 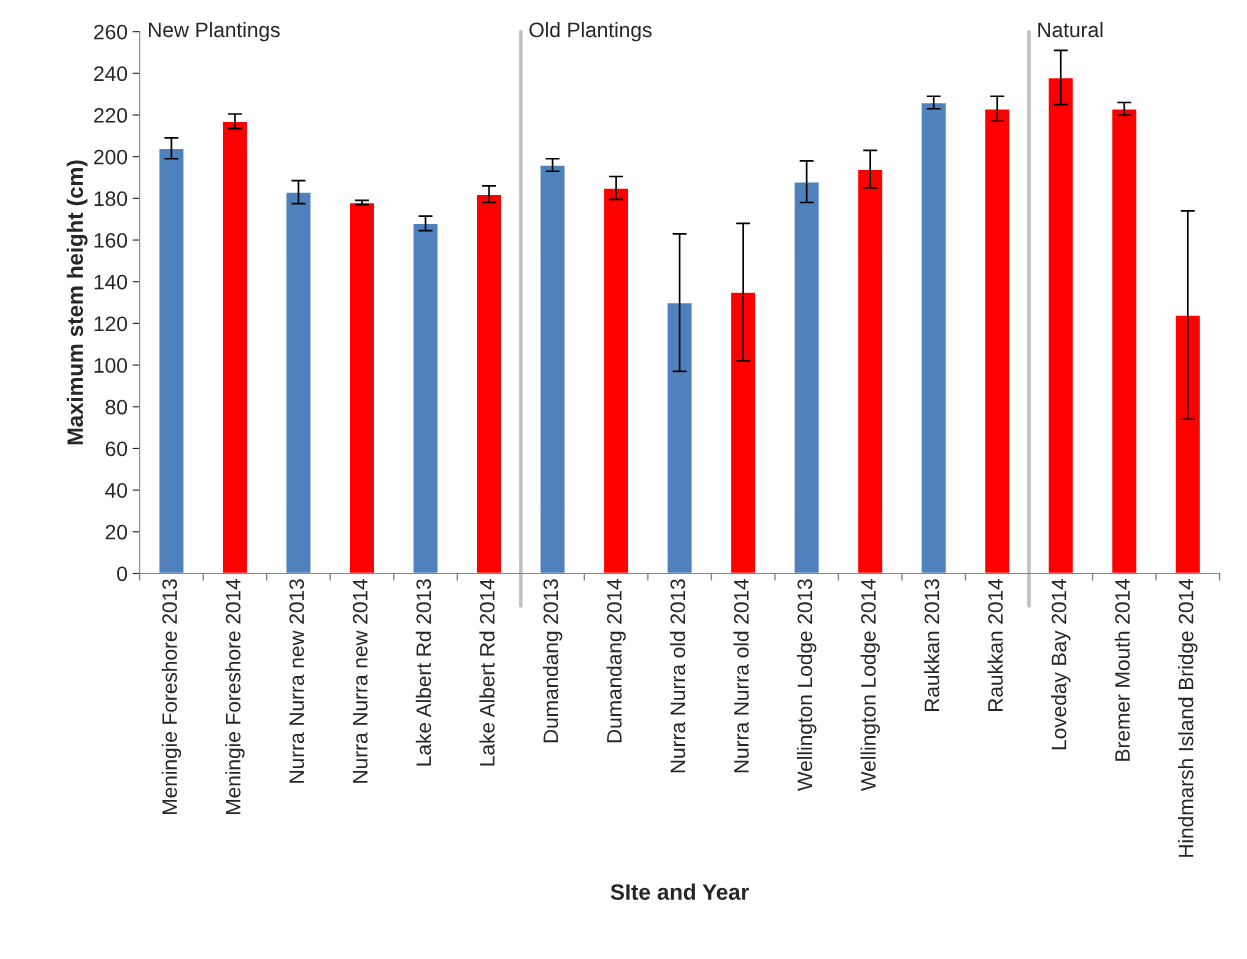 What do you see at coordinates (741, 675) in the screenshot?
I see `x-tick-label: Nurra Nurra old 2014` at bounding box center [741, 675].